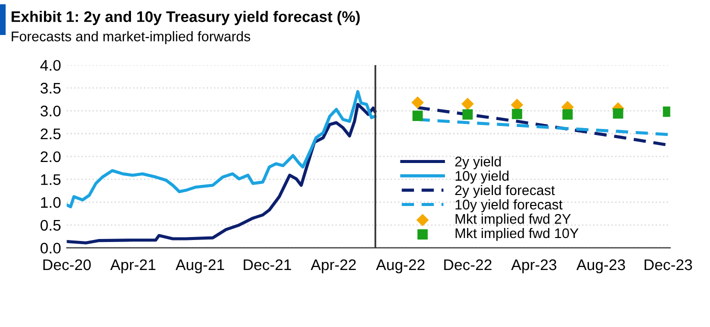 The height and width of the screenshot is (327, 710). Describe the element at coordinates (186, 18) in the screenshot. I see `chart-title: Exhibit 1: 2y and 10y Treasury yield forecast (%)` at that location.